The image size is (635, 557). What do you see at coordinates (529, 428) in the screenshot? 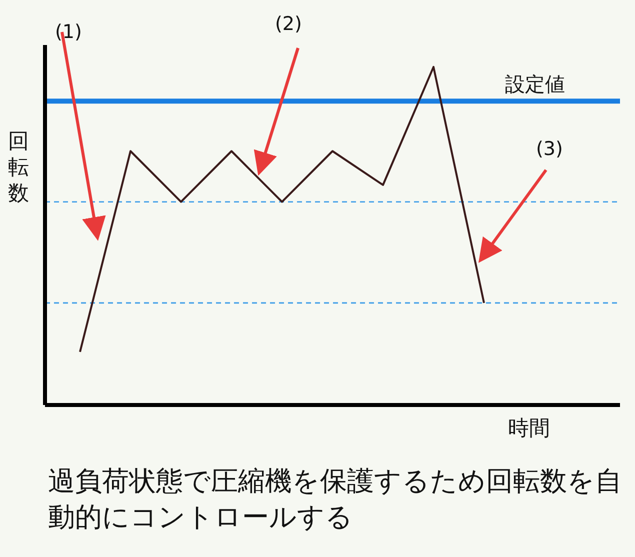
I see `x-axis-title: 時間` at bounding box center [529, 428].